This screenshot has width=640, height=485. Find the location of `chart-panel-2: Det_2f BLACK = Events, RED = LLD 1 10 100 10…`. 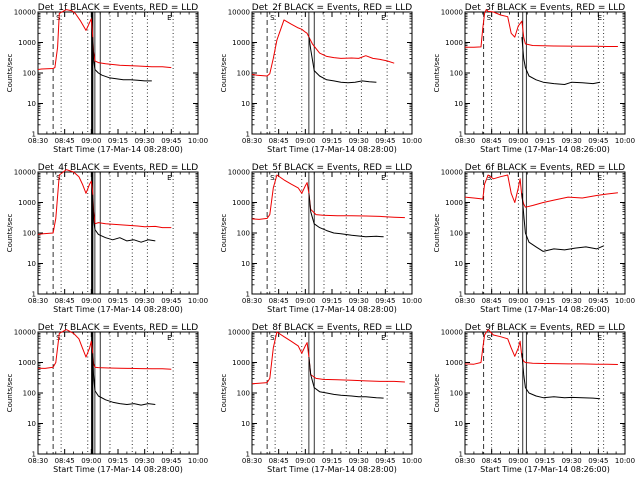

chart-panel-2: Det_2f BLACK = Events, RED = LLD 1 10 100 10… is located at coordinates (321, 78).